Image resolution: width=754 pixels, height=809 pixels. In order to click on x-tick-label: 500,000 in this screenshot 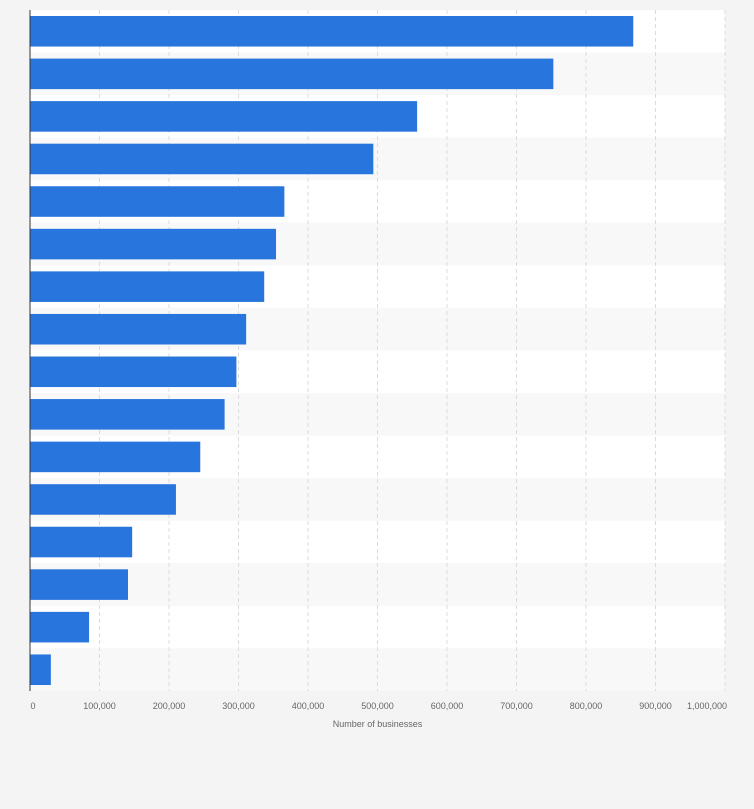, I will do `click(377, 706)`.